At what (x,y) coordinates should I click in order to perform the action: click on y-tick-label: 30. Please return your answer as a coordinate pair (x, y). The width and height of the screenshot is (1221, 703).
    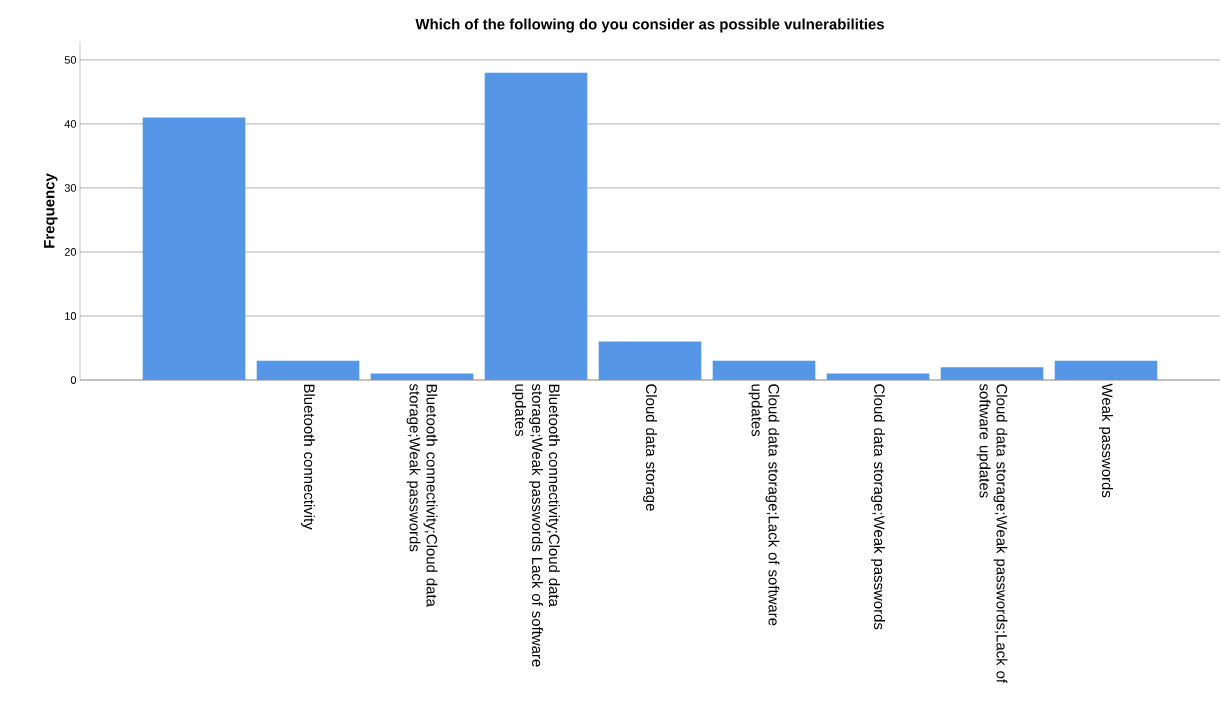
    Looking at the image, I should click on (70, 188).